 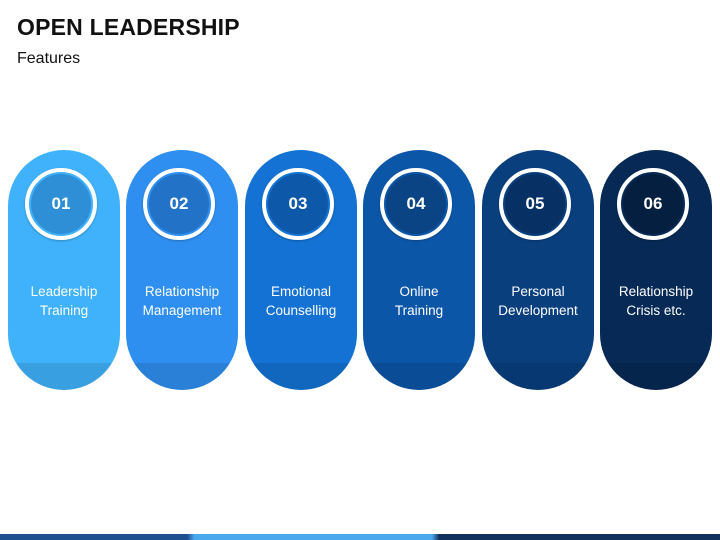 What do you see at coordinates (182, 270) in the screenshot?
I see `feature-card-02: 02 Relationship Management` at bounding box center [182, 270].